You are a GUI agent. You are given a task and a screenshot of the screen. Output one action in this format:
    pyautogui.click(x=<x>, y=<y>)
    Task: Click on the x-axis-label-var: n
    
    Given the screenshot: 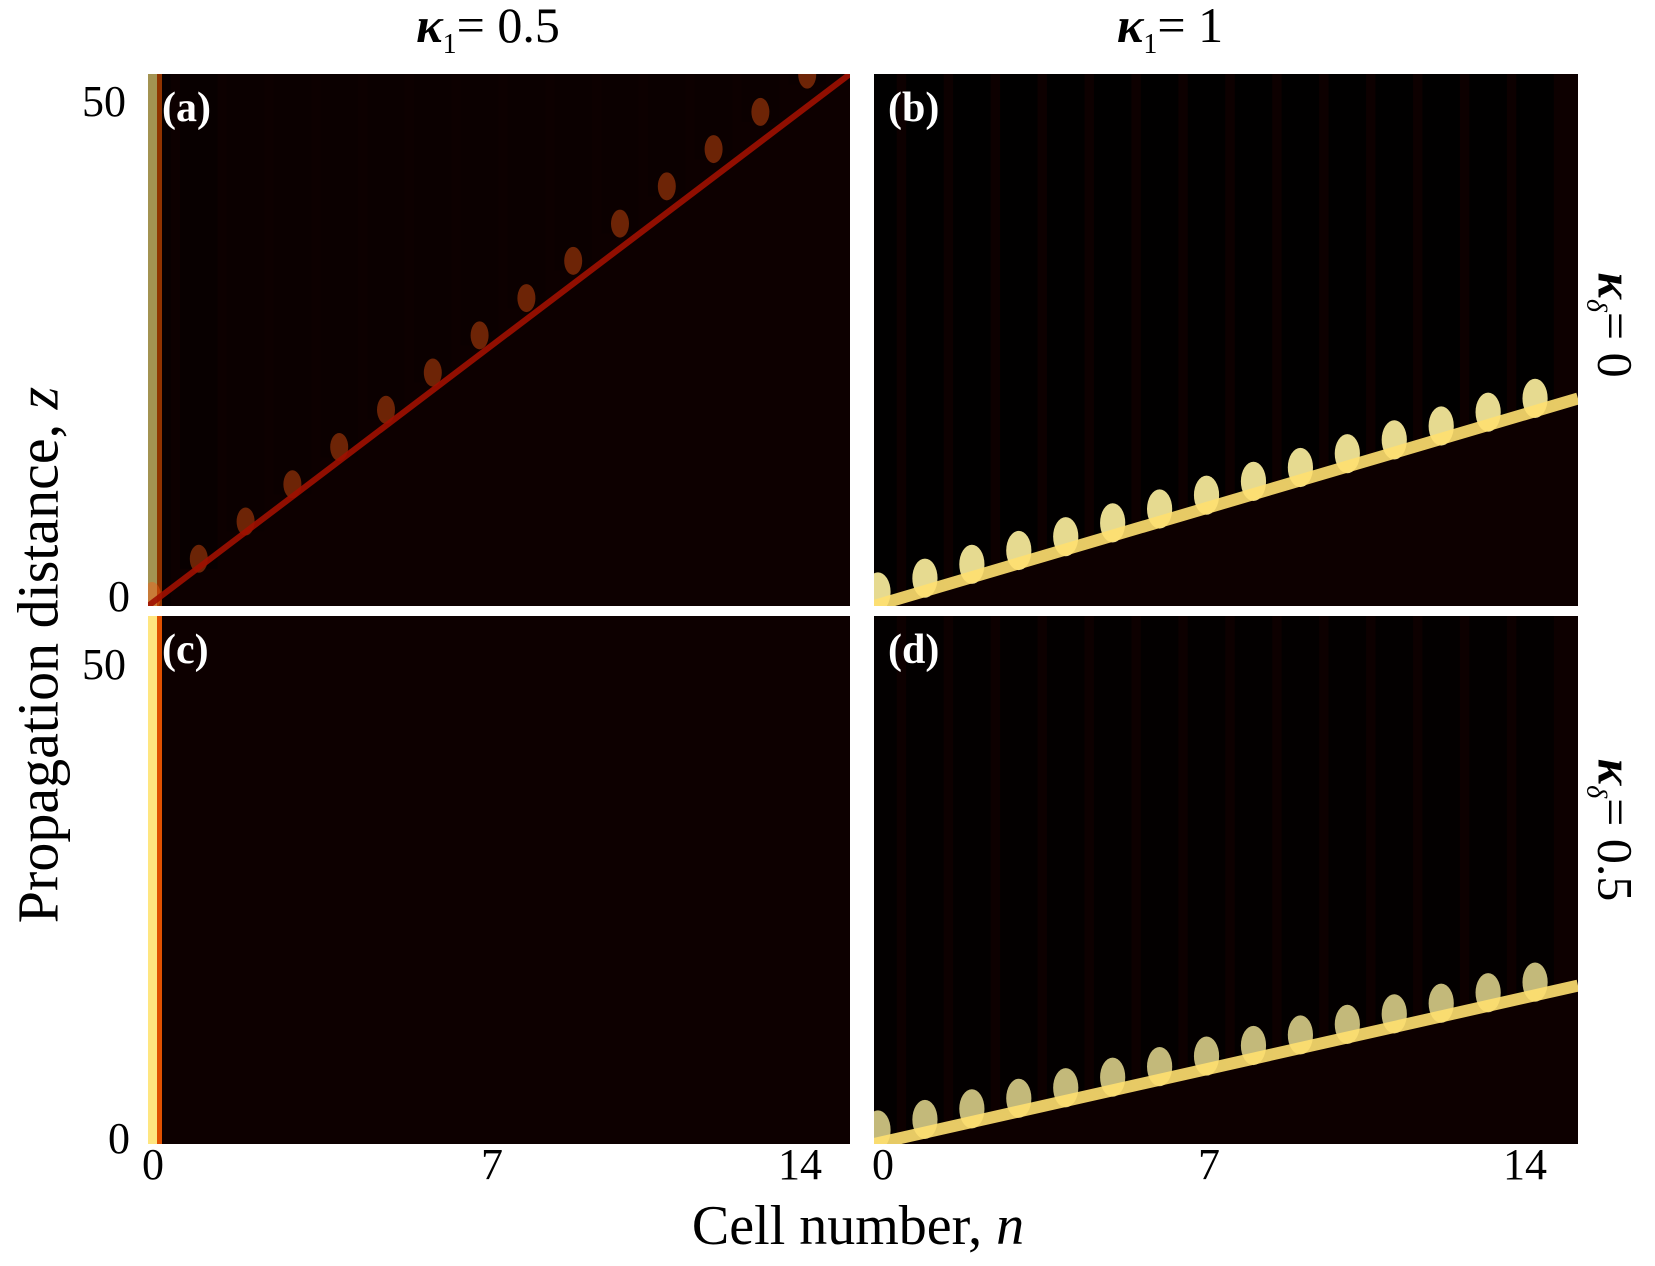 What is the action you would take?
    pyautogui.click(x=1010, y=1226)
    